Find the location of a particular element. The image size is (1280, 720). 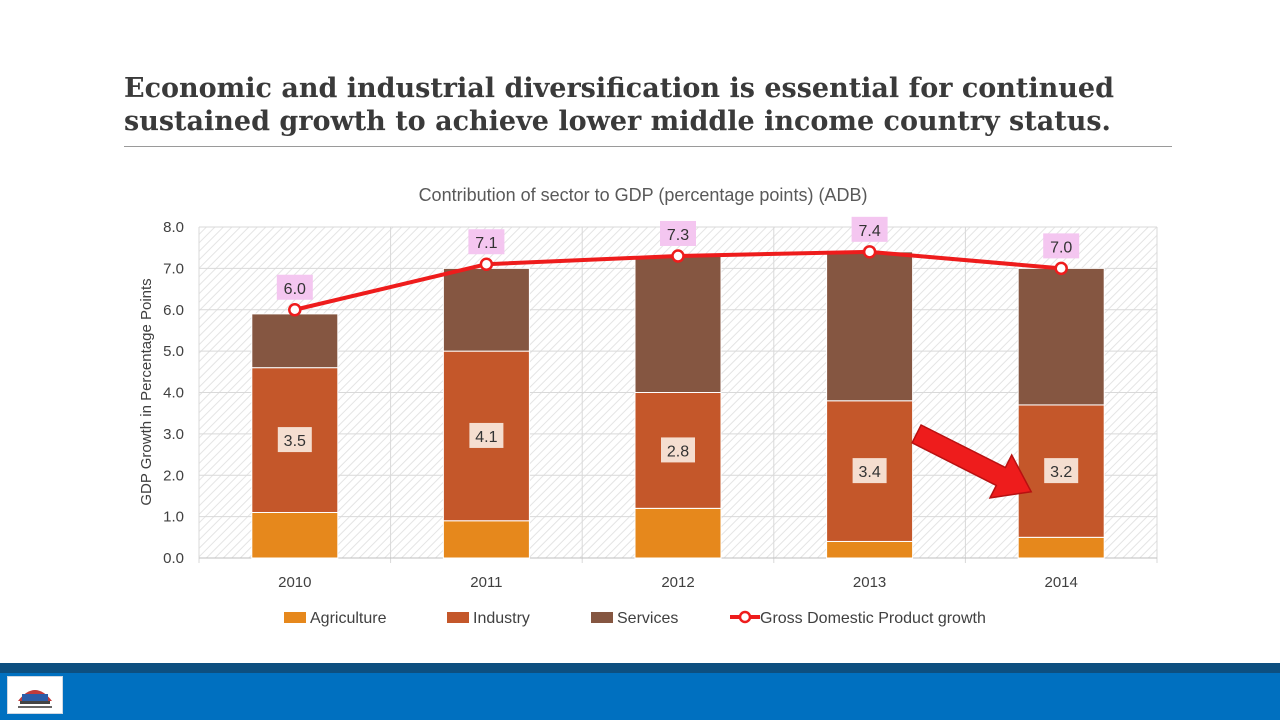

y-tick-label: 1.0 is located at coordinates (173, 517).